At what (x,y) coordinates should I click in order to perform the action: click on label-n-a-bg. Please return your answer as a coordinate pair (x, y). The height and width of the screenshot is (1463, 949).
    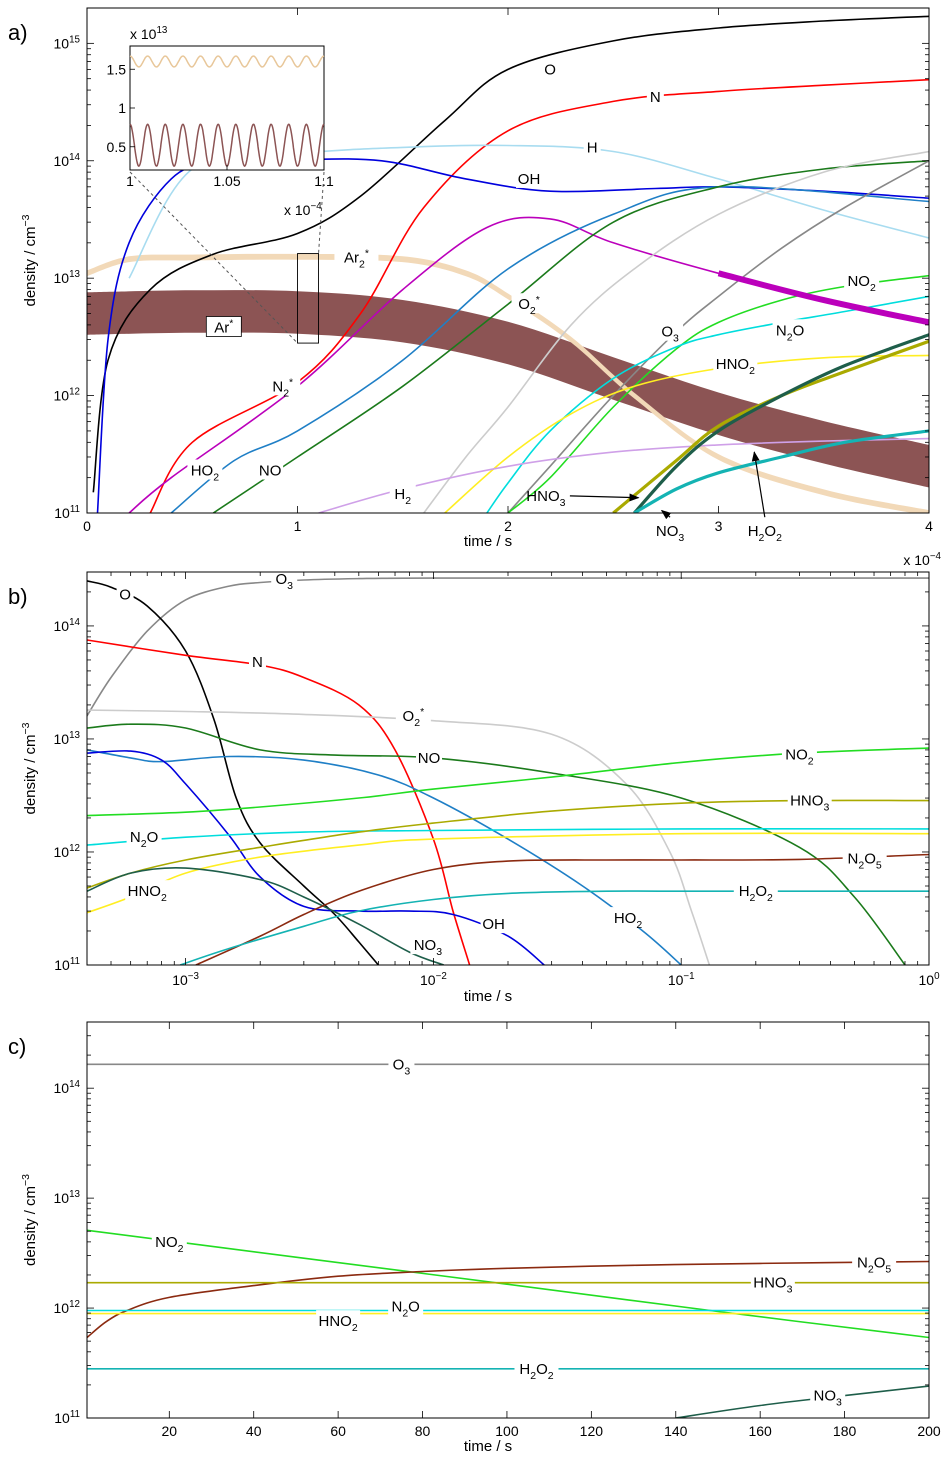
    Looking at the image, I should click on (655, 95).